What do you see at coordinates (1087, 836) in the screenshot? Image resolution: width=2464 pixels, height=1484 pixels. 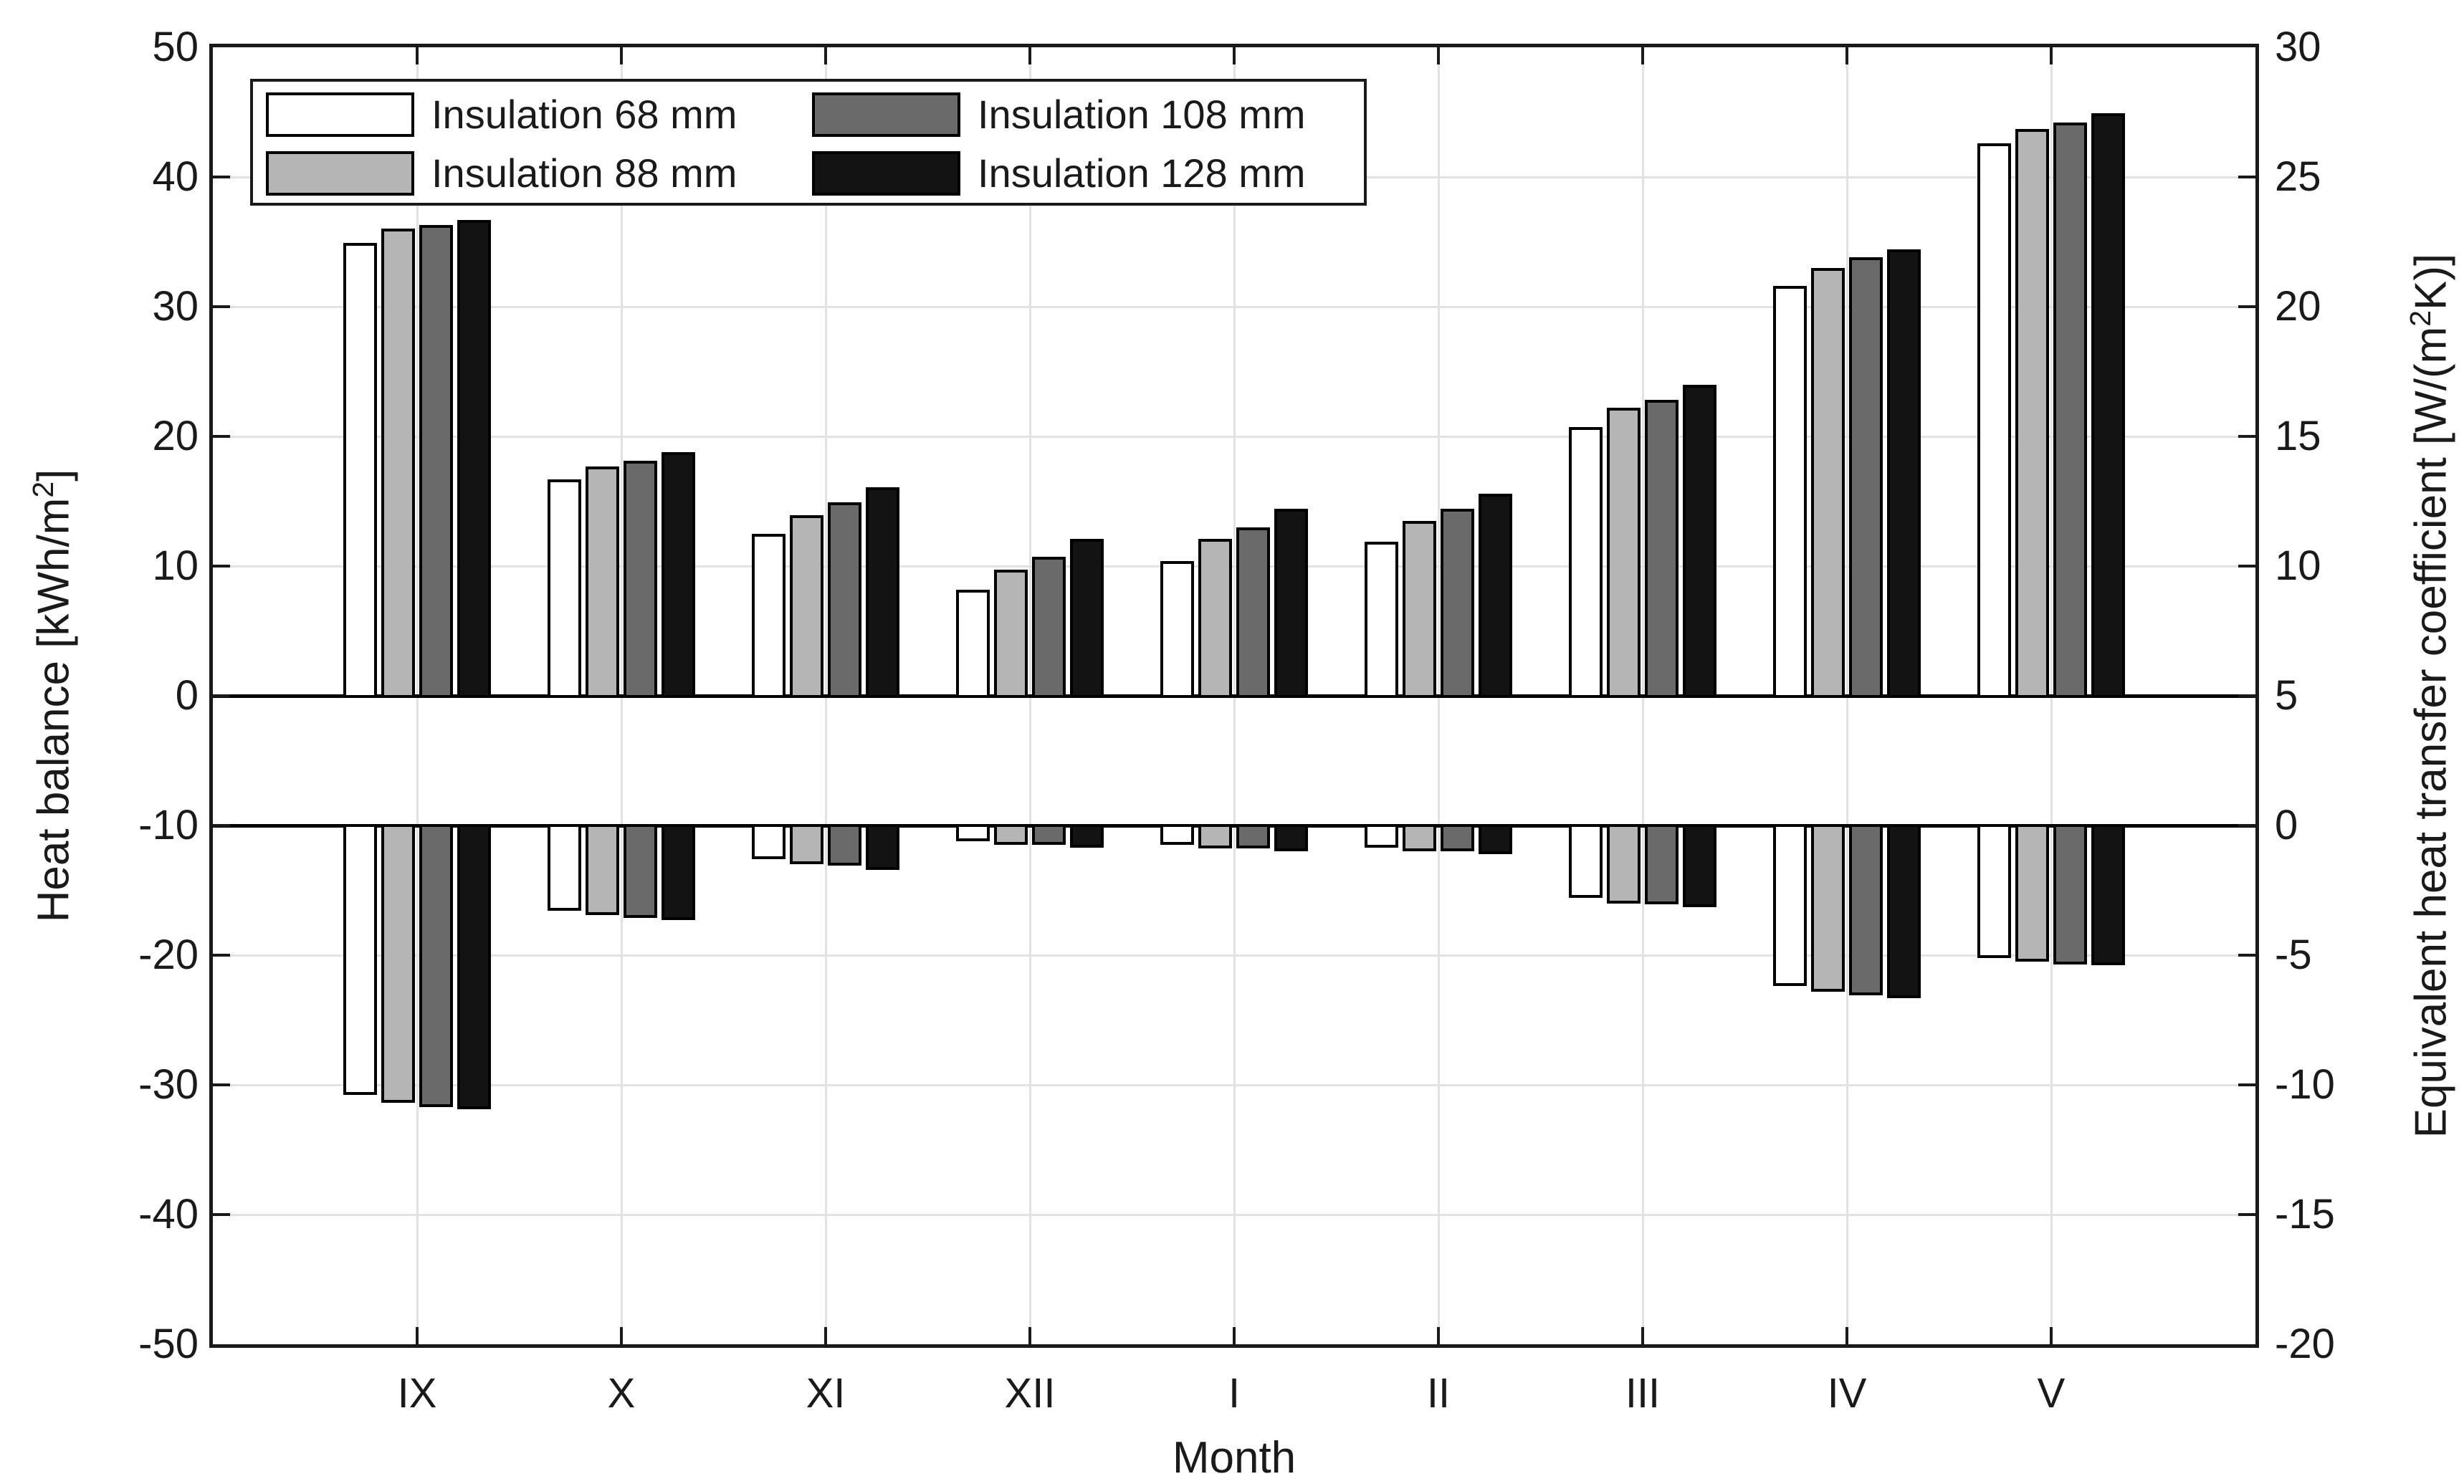 I see `bar-coeff-Insulation-128-mm-XII` at bounding box center [1087, 836].